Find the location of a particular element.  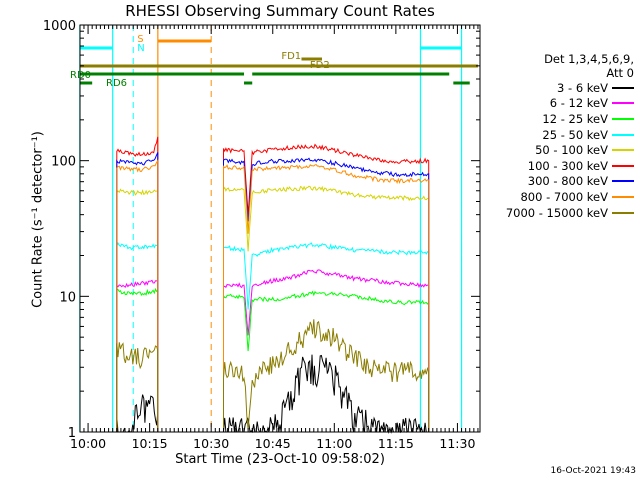

legend-entry-label: 12 - 25 keV is located at coordinates (575, 118).